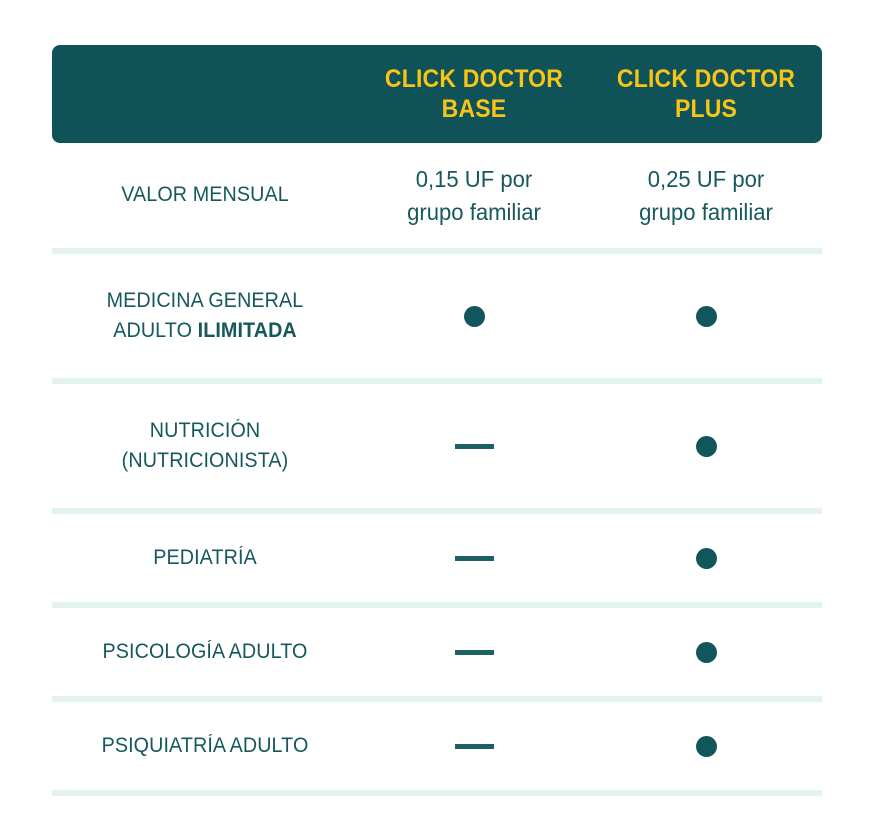 The height and width of the screenshot is (834, 877). What do you see at coordinates (205, 300) in the screenshot?
I see `row-label-line1: MEDICINA GENERAL` at bounding box center [205, 300].